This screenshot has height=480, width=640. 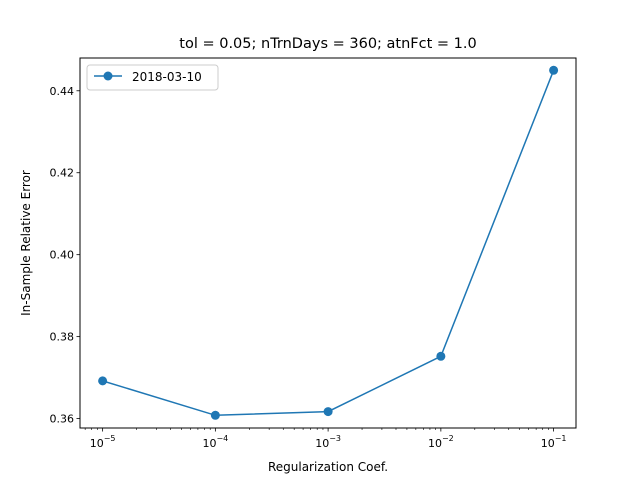 What do you see at coordinates (62, 337) in the screenshot?
I see `y-tick-label: 0.38` at bounding box center [62, 337].